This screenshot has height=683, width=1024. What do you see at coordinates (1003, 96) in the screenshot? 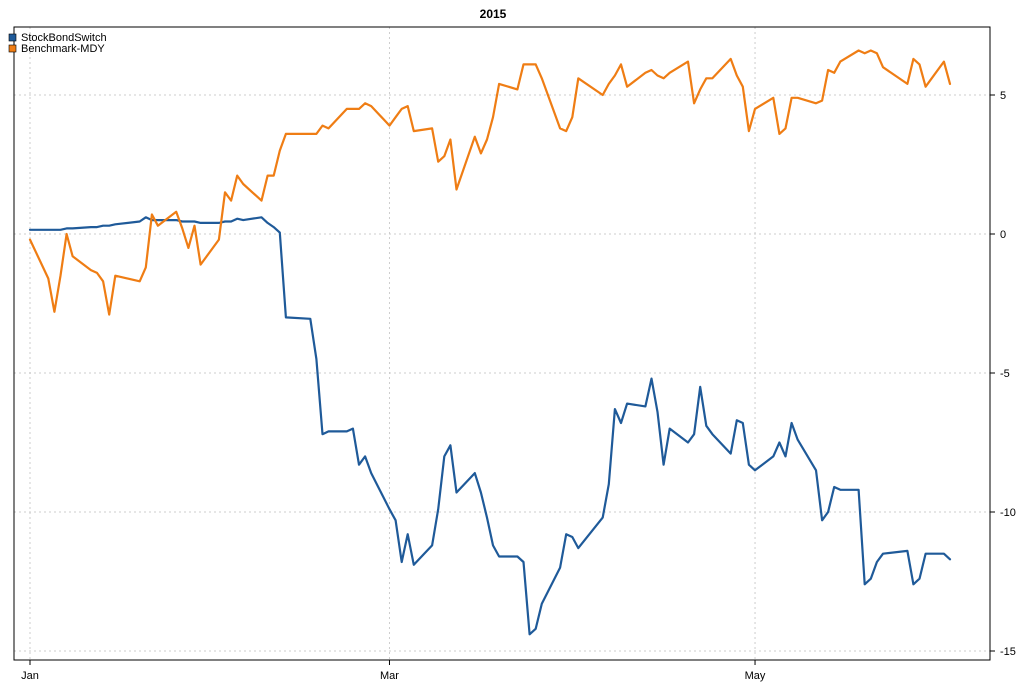
I see `y-tick-label: 5` at bounding box center [1003, 96].